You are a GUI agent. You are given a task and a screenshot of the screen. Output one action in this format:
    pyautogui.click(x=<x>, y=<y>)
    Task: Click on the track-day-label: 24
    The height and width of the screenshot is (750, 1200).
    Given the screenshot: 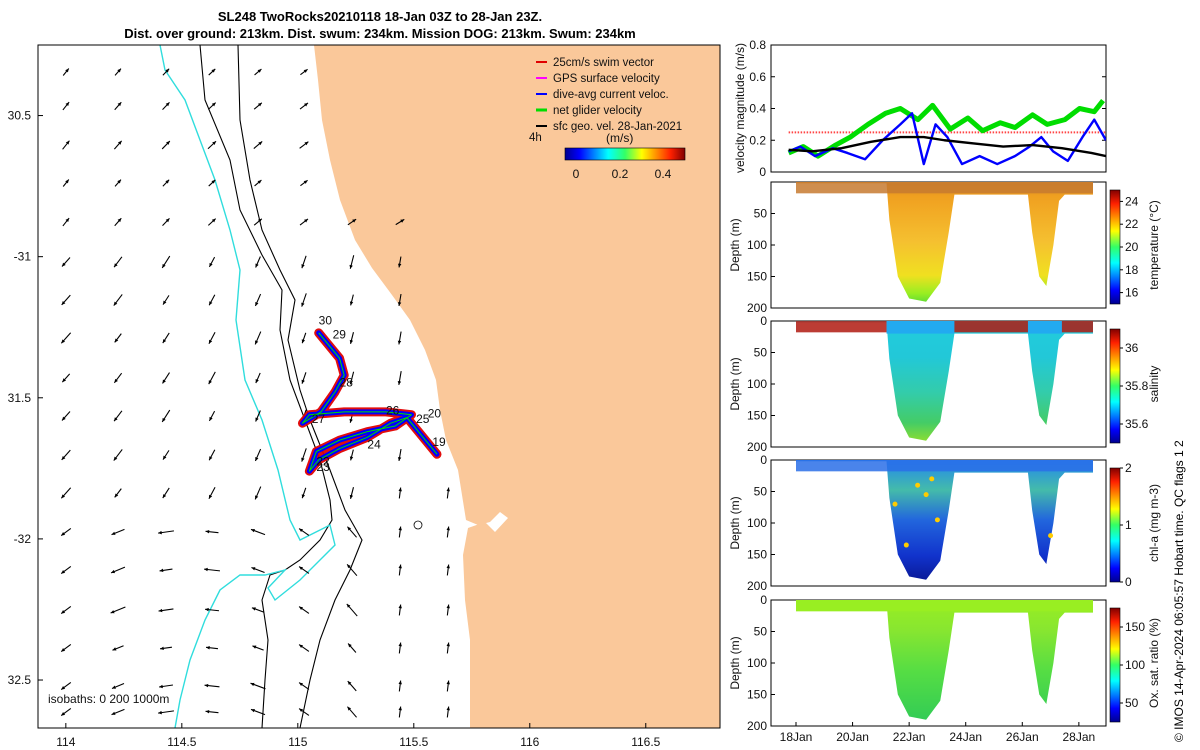 What is the action you would take?
    pyautogui.click(x=374, y=445)
    